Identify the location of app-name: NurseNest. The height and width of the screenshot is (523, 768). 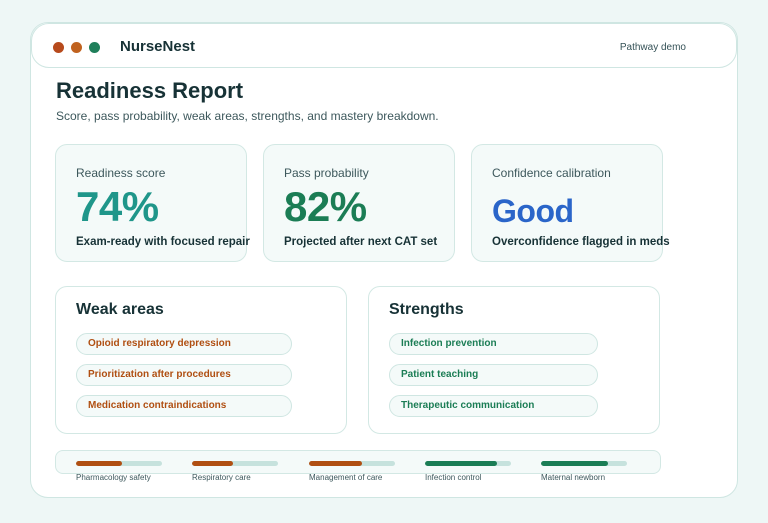
(158, 46).